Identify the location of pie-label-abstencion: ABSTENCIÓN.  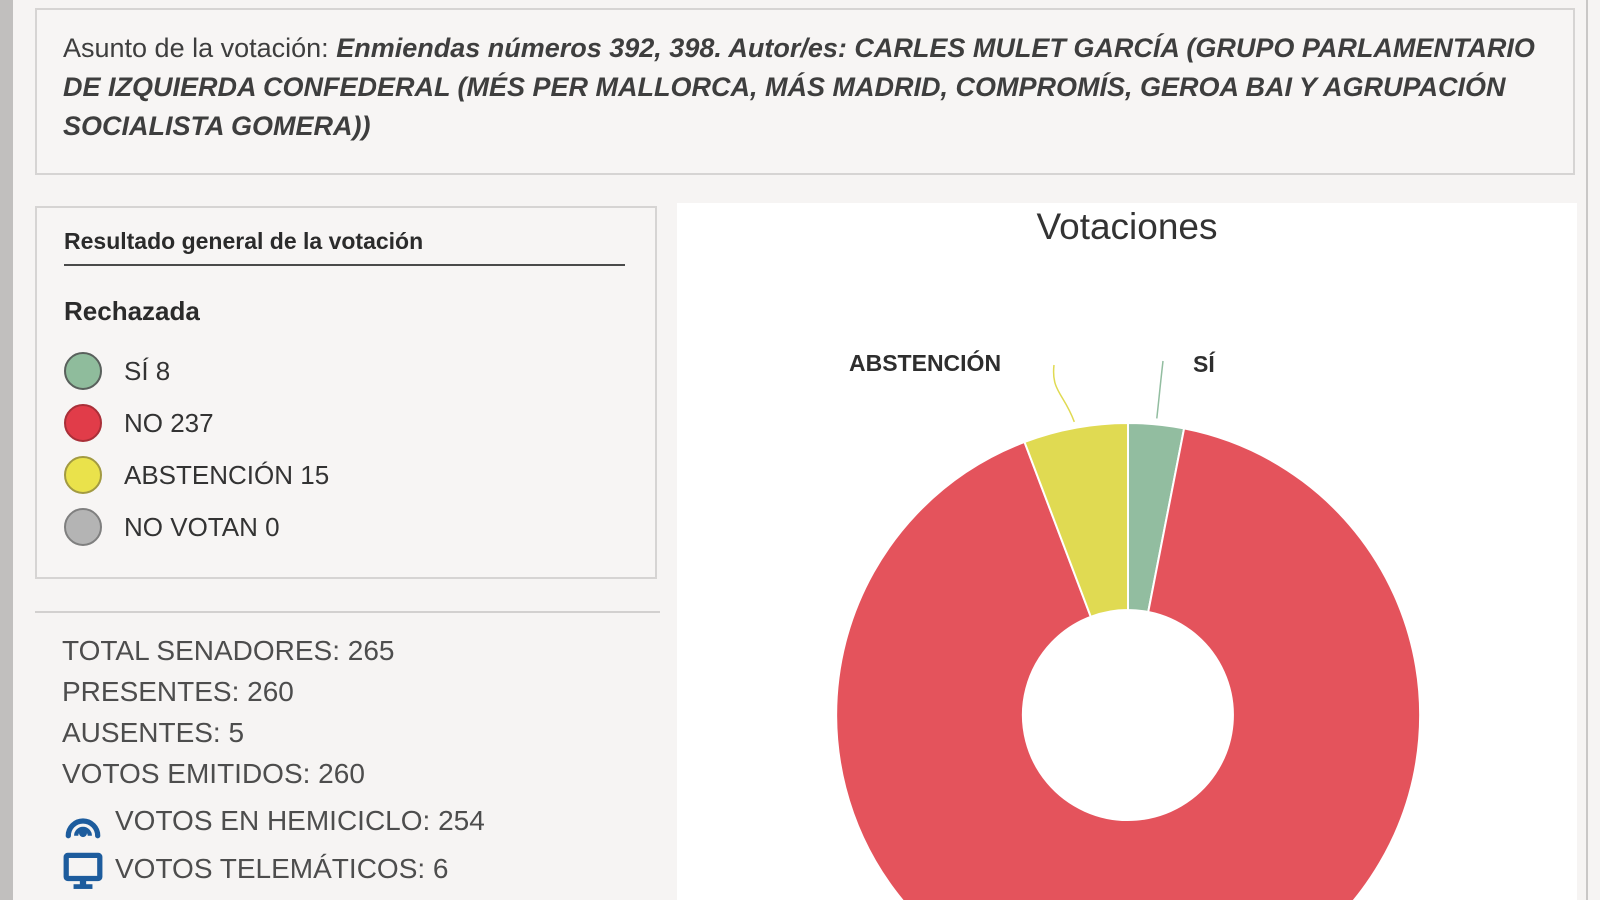
(925, 363).